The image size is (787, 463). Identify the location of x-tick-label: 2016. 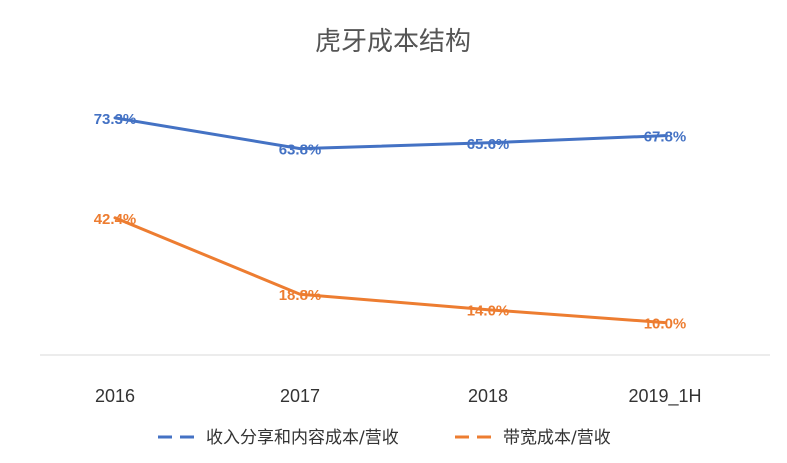
(115, 396).